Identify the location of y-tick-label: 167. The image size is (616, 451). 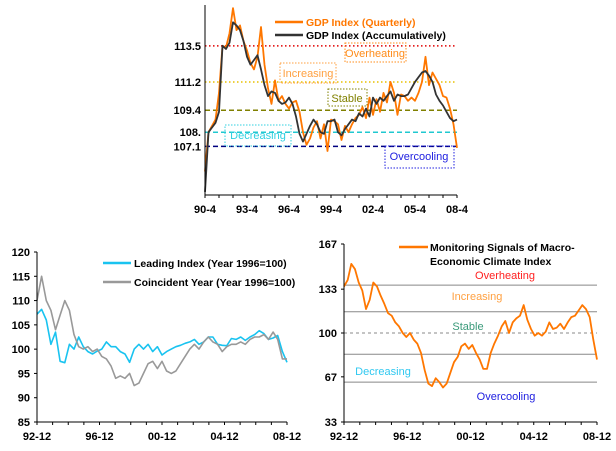
(328, 245).